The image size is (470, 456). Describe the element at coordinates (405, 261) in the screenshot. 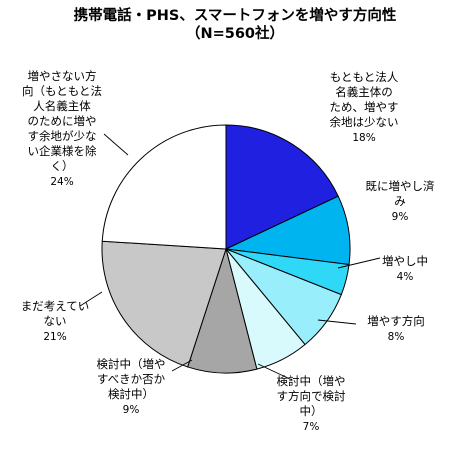

I see `slice-label-line: 増やし中` at that location.